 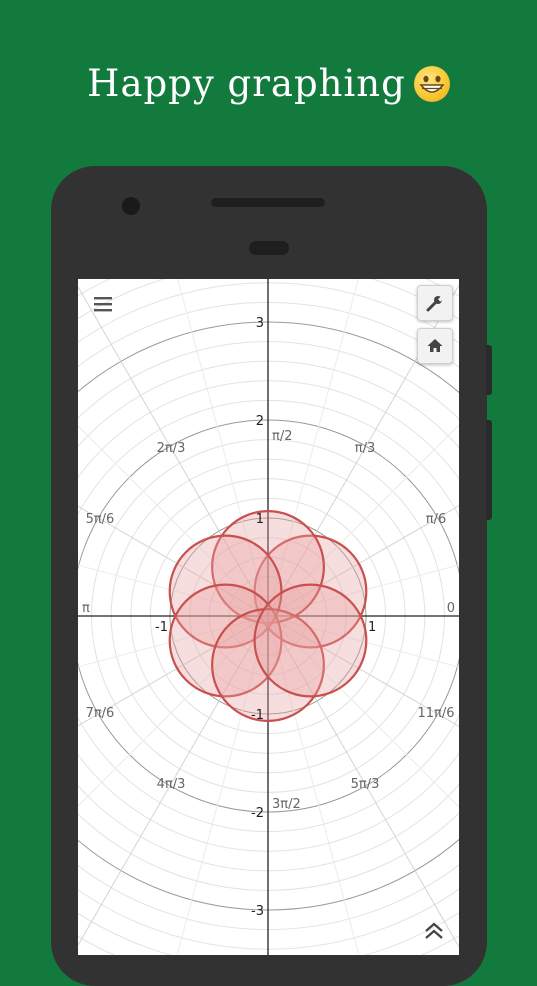 What do you see at coordinates (489, 470) in the screenshot?
I see `power-button` at bounding box center [489, 470].